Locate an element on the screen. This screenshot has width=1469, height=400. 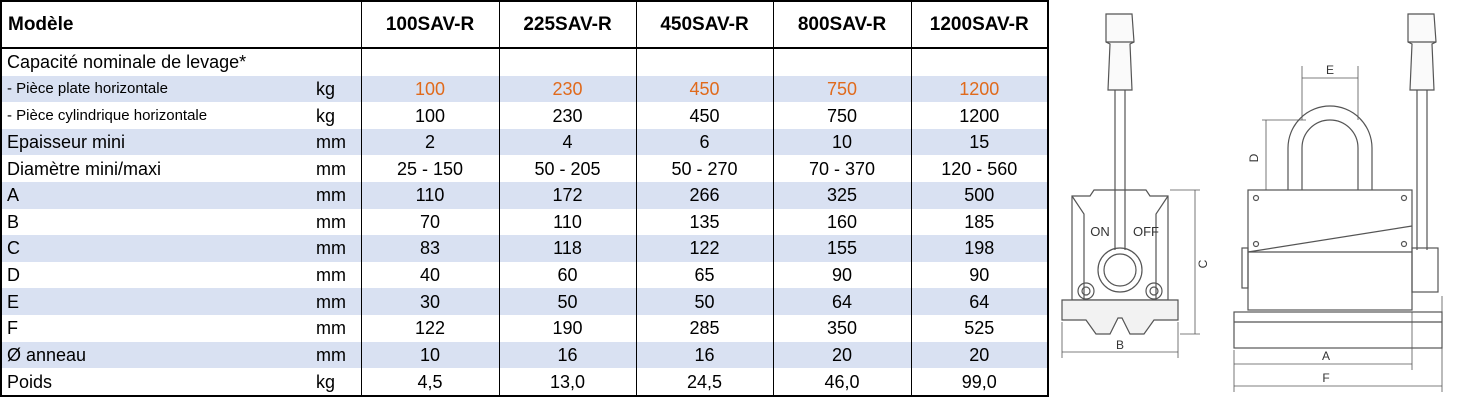
table-cell: 266 is located at coordinates (705, 195).